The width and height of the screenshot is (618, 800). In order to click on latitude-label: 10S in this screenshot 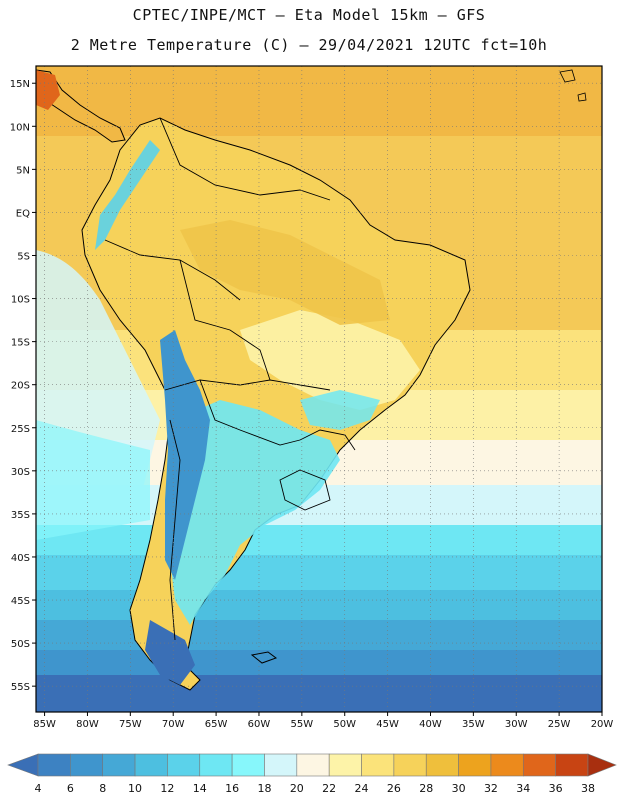, I will do `click(20, 300)`.